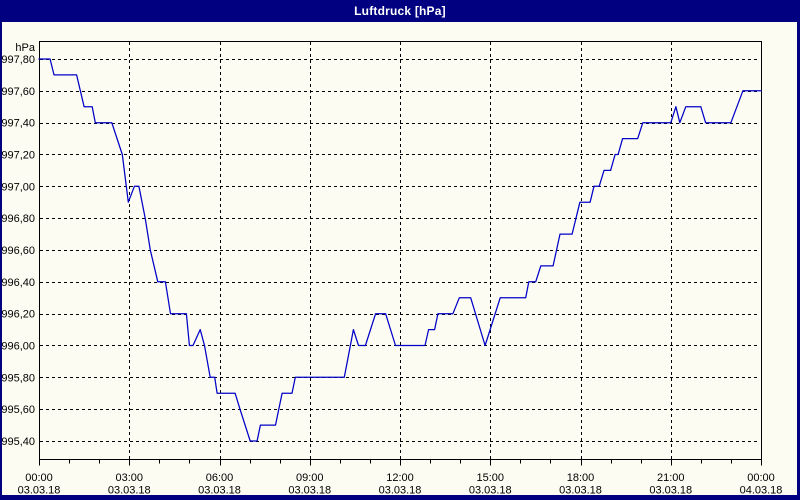  What do you see at coordinates (18, 92) in the screenshot?
I see `y-tick-label: 997,60` at bounding box center [18, 92].